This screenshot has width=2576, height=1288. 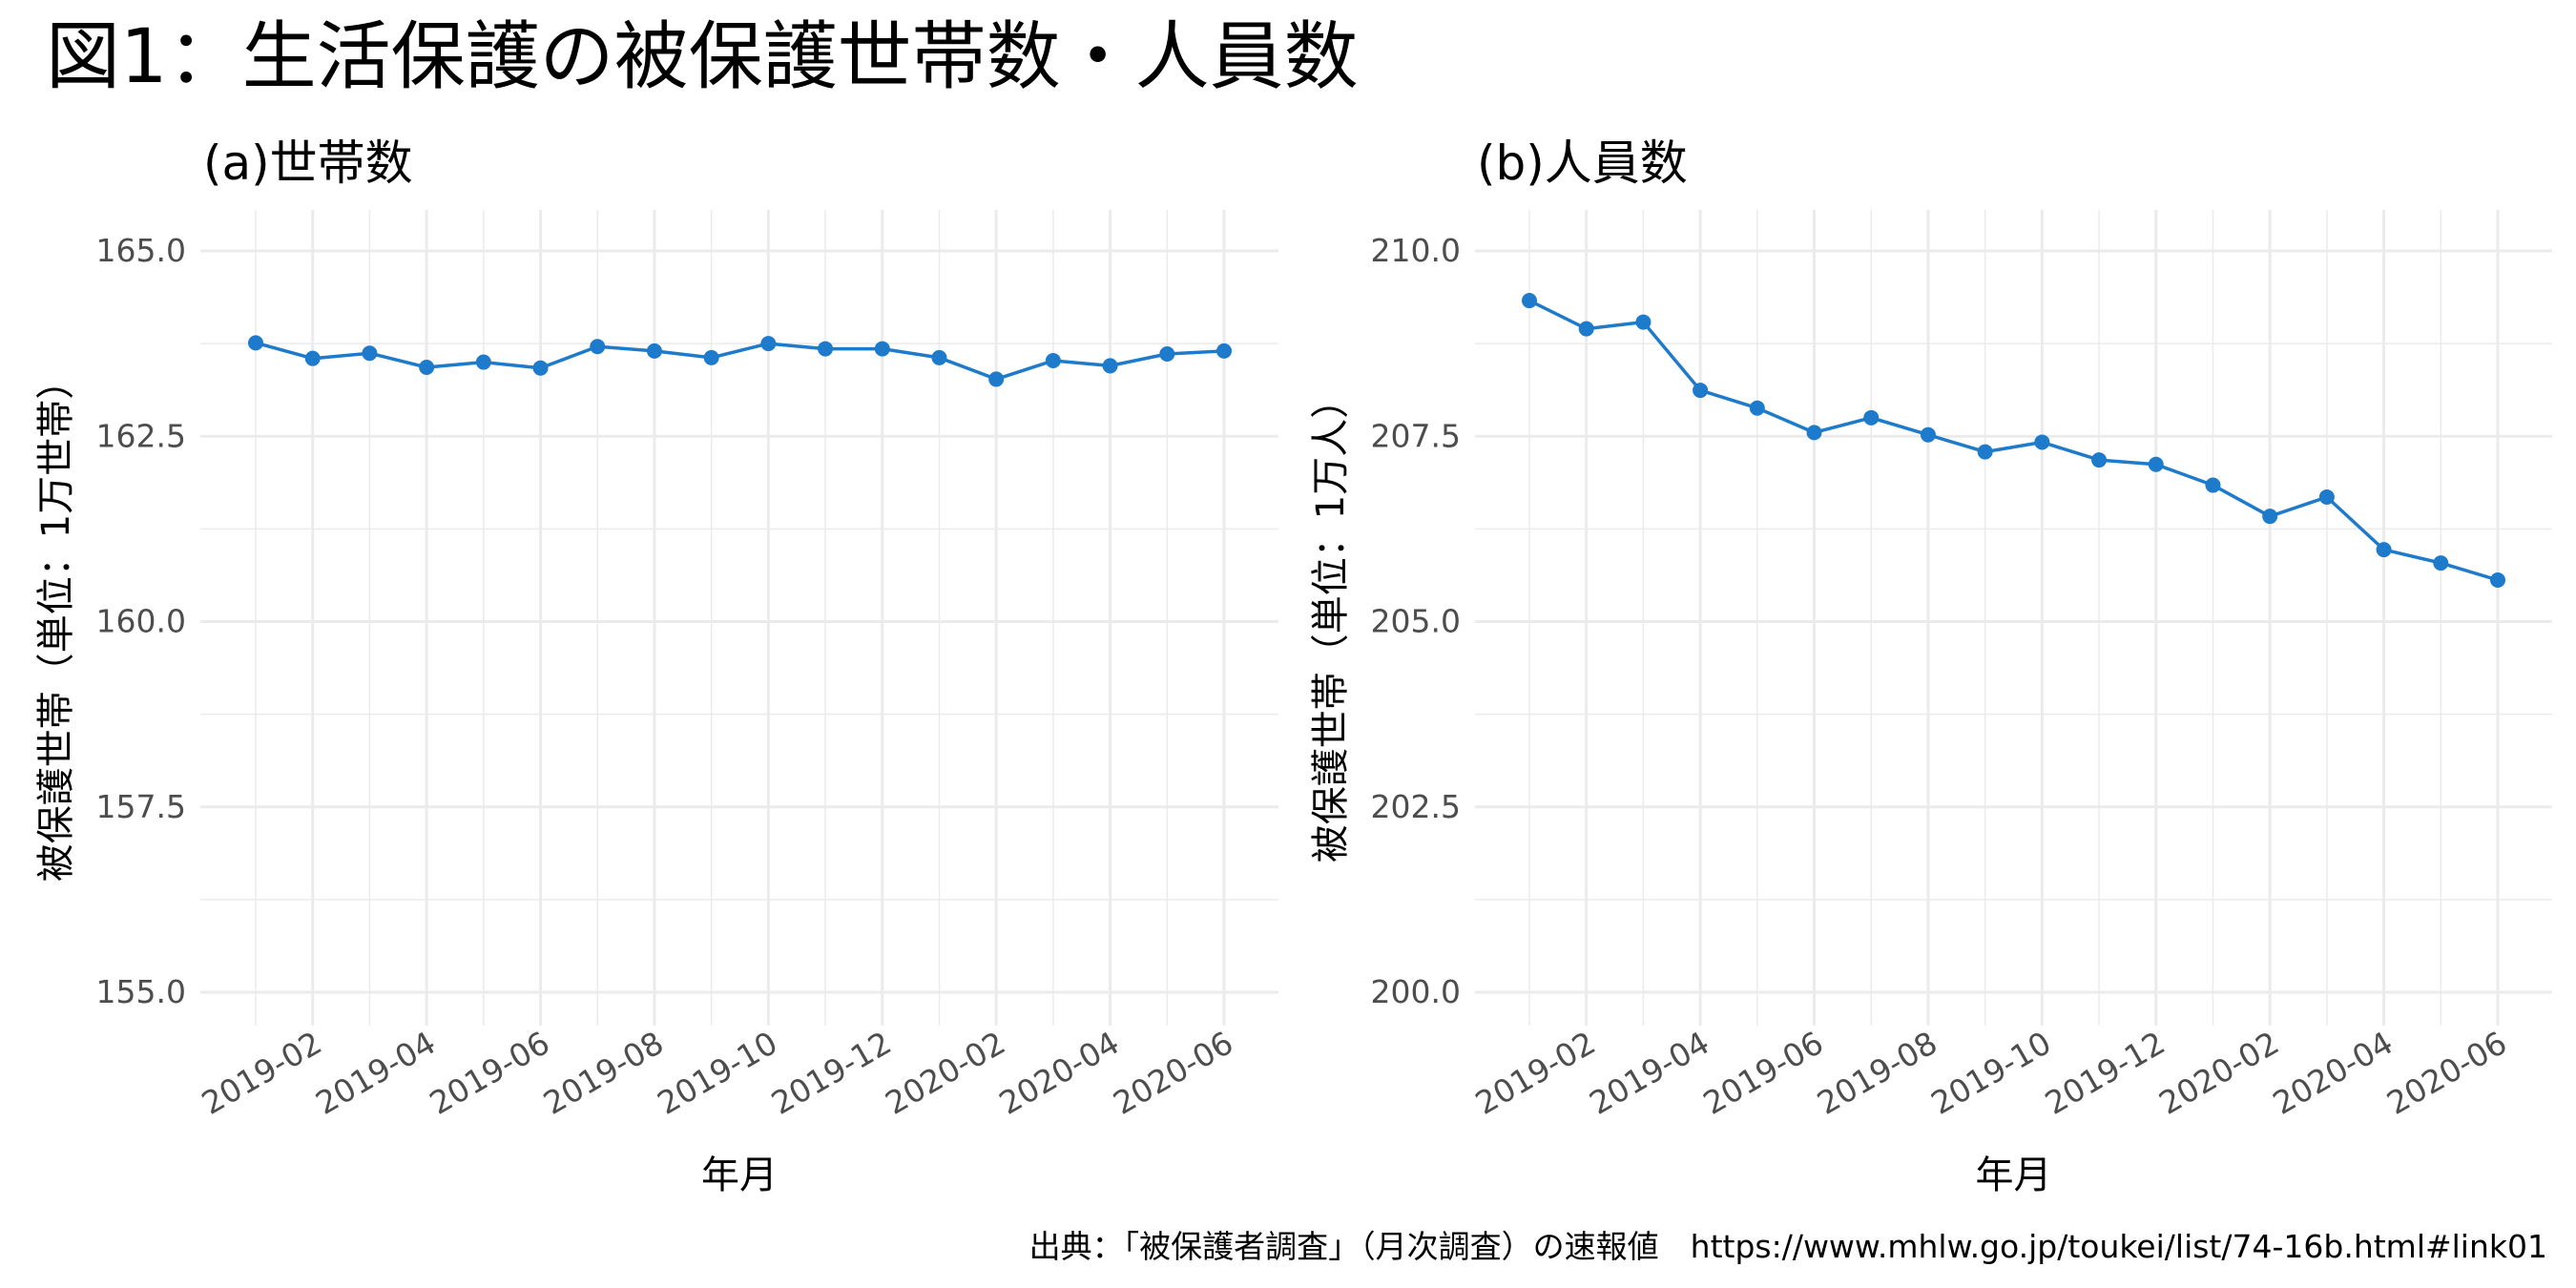 I want to click on x-tick-label-a: 2019-12, so click(x=831, y=1073).